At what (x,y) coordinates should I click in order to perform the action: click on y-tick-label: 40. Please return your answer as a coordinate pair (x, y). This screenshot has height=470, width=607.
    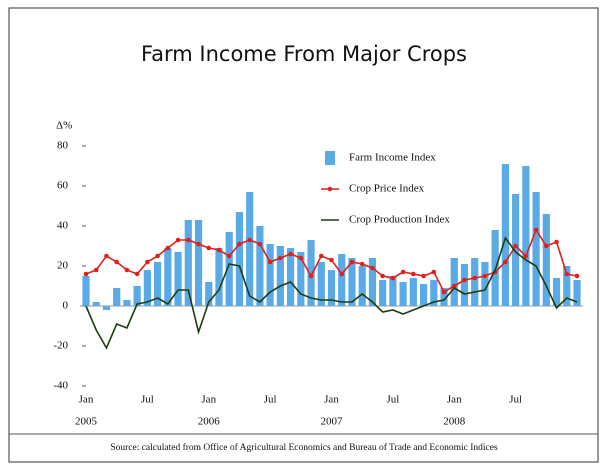
    Looking at the image, I should click on (63, 226).